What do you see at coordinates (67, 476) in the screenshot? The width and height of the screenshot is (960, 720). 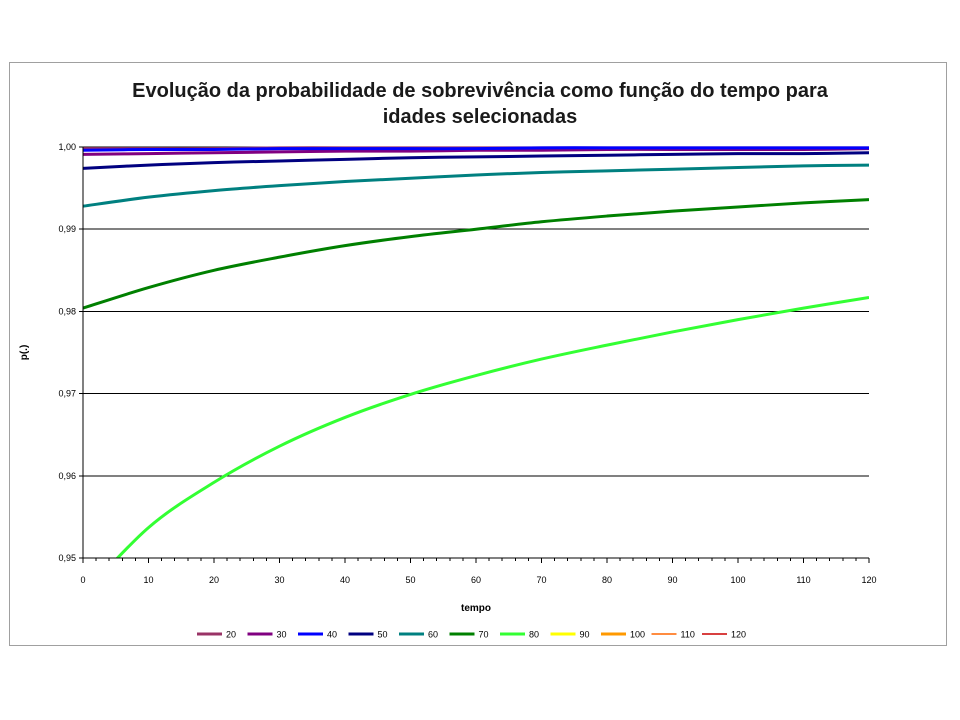 I see `y-tick-label: 0,96` at bounding box center [67, 476].